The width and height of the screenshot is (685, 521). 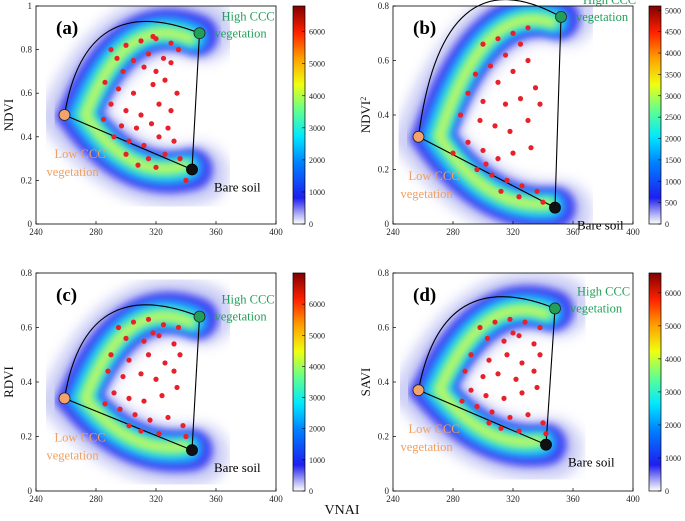 I want to click on panel-letter: (b), so click(x=424, y=28).